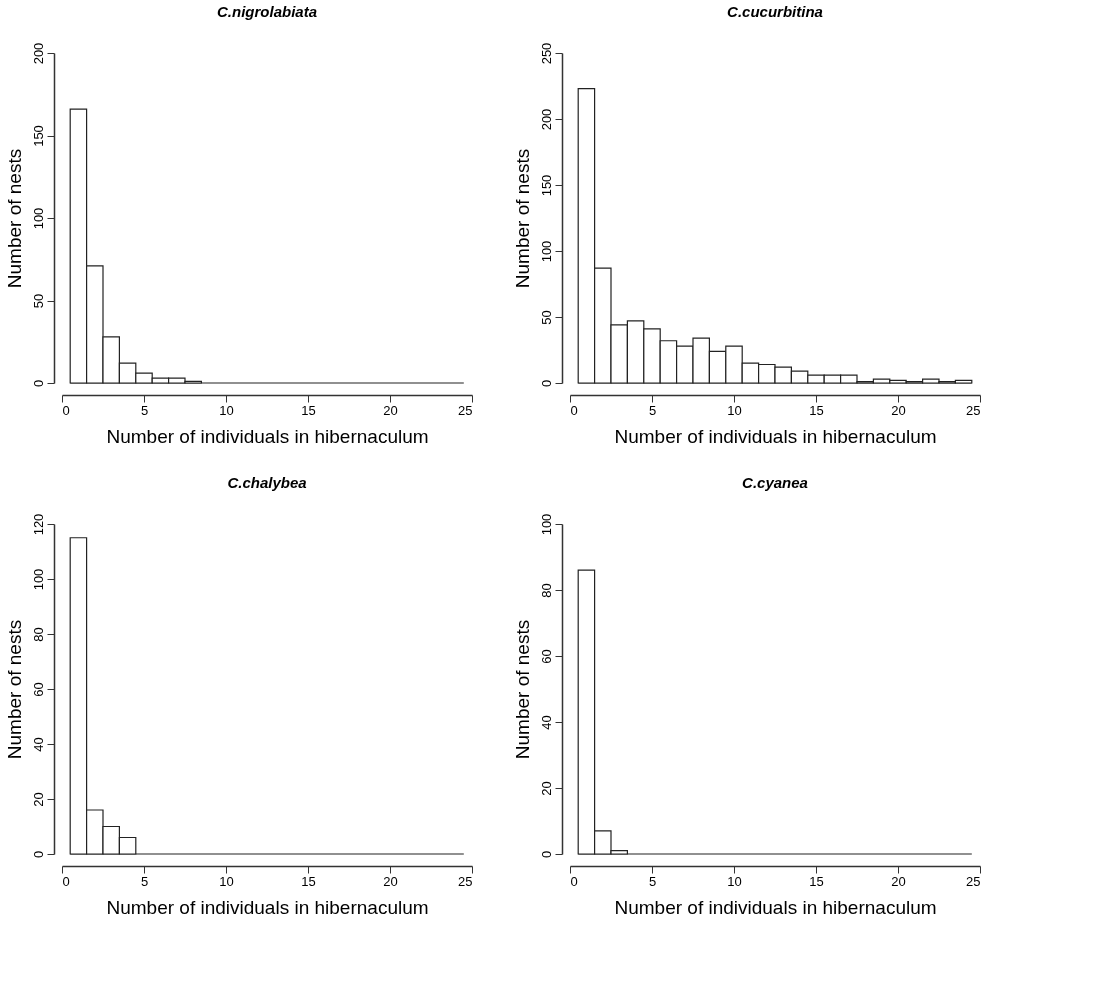 This screenshot has width=1097, height=1004. I want to click on y-tick-label: 120, so click(38, 524).